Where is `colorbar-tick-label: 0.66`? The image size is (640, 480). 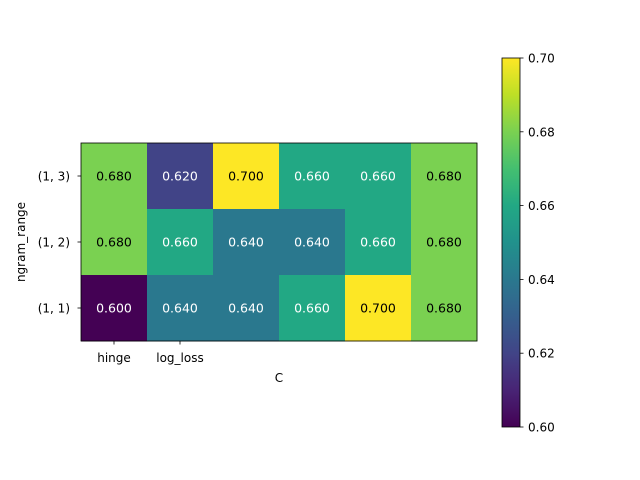 colorbar-tick-label: 0.66 is located at coordinates (541, 206).